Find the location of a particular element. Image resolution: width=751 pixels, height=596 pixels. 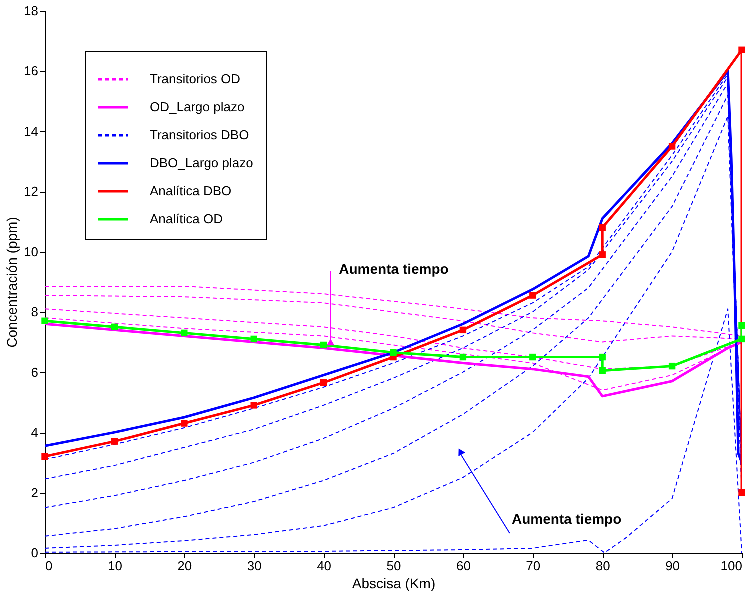

x-tick-label: 10 is located at coordinates (115, 566).